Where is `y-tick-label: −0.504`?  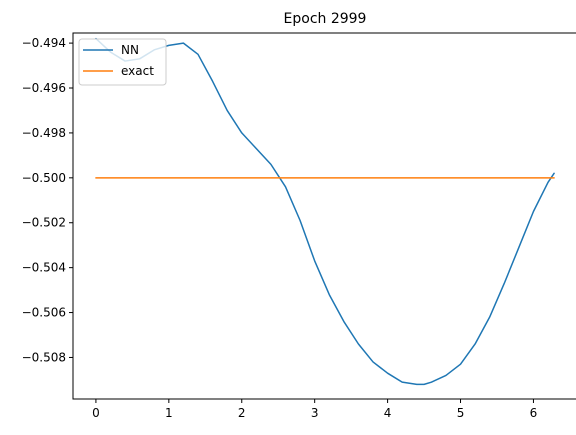 y-tick-label: −0.504 is located at coordinates (44, 268).